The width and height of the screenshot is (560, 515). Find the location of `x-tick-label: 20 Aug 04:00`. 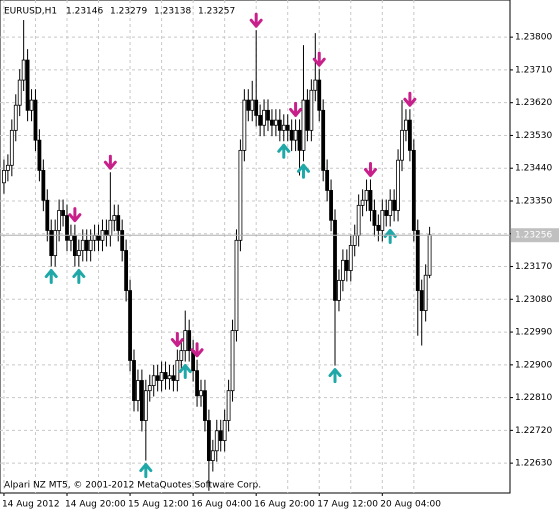

x-tick-label: 20 Aug 04:00 is located at coordinates (410, 505).